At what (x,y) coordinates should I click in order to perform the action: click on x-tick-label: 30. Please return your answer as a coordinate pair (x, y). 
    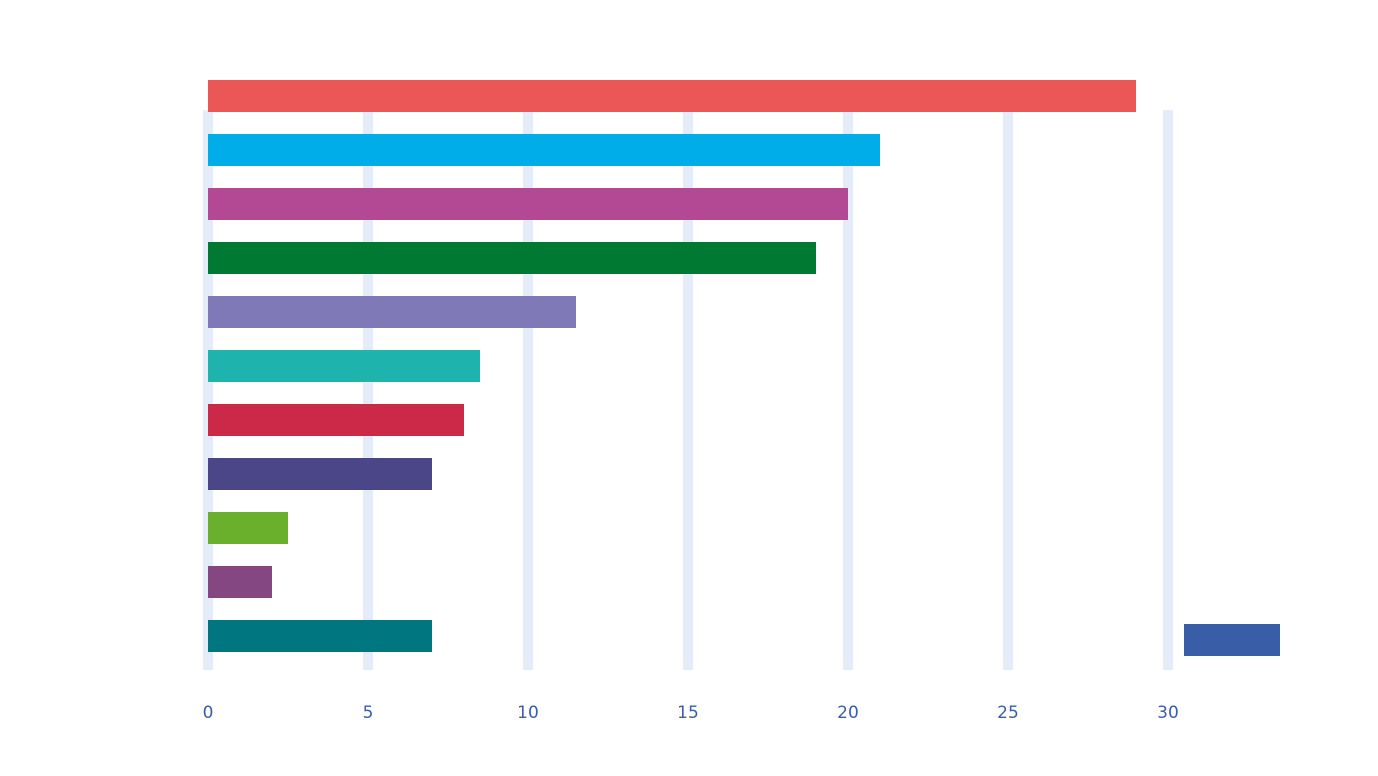
    Looking at the image, I should click on (1168, 713).